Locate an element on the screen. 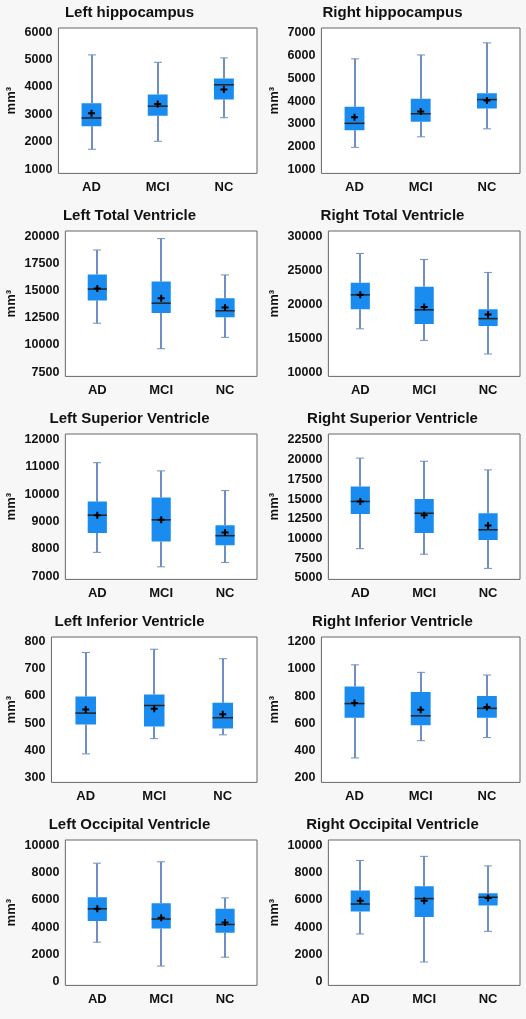 The width and height of the screenshot is (526, 1019). y-tick-label: 9000 is located at coordinates (45, 520).